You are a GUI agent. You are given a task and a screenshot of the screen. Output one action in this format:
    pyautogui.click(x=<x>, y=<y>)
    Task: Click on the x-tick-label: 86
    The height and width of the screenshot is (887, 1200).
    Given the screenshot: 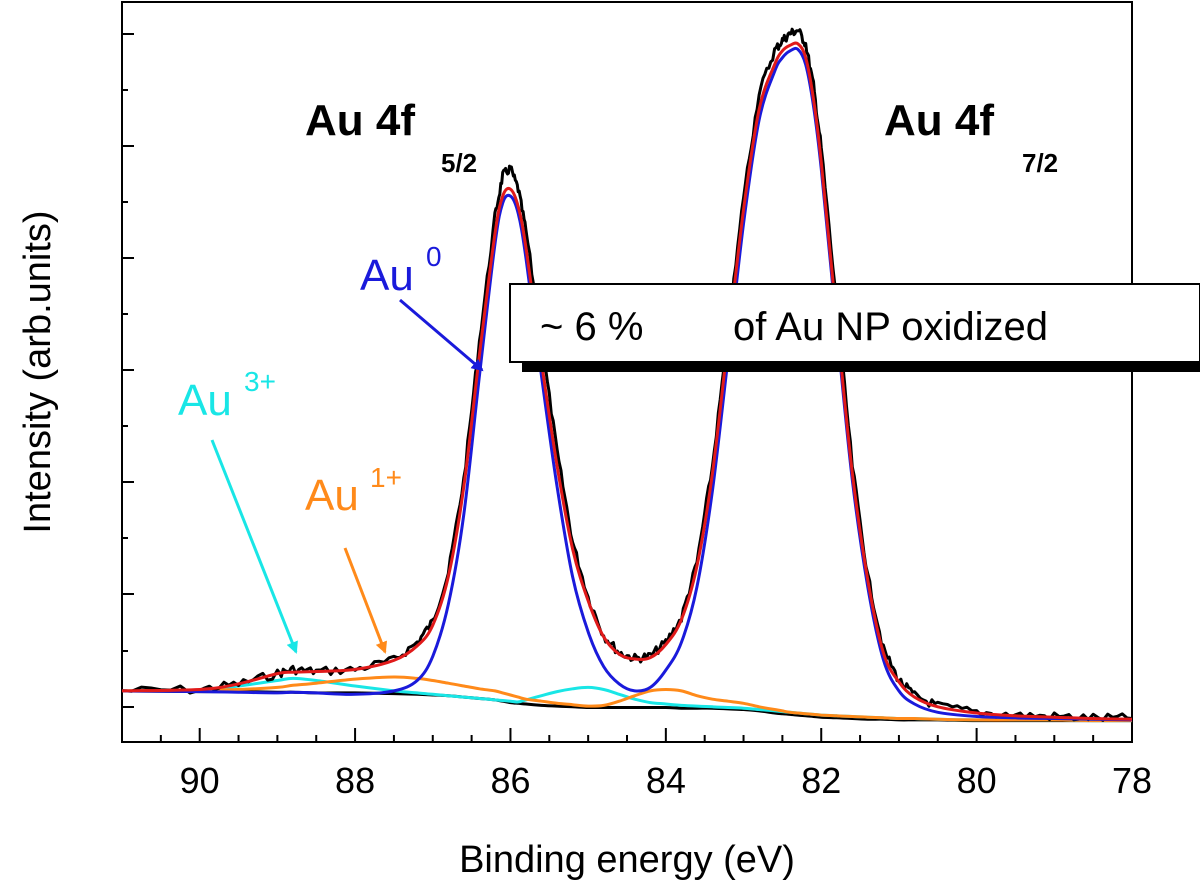 What is the action you would take?
    pyautogui.click(x=510, y=780)
    